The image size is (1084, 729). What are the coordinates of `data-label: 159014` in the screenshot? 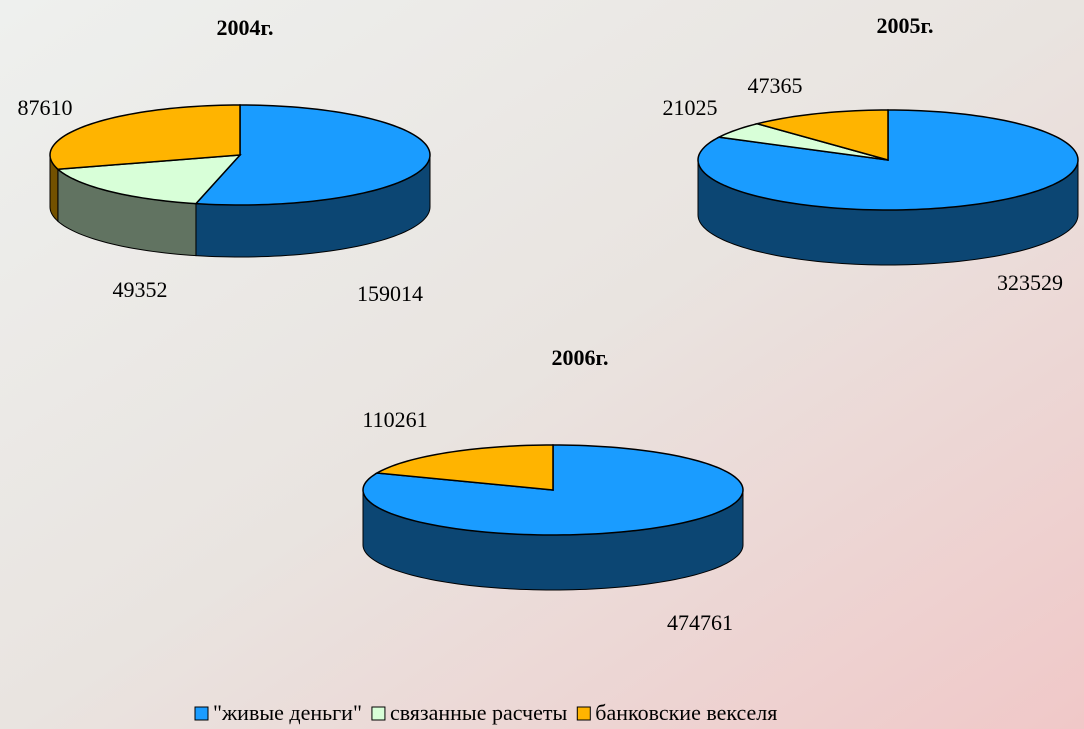 It's located at (390, 293).